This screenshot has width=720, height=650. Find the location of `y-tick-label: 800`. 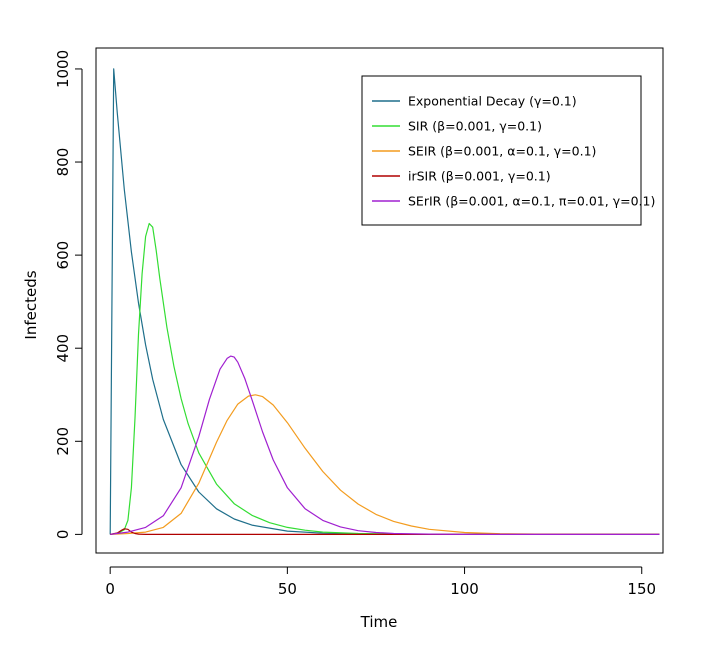

y-tick-label: 800 is located at coordinates (63, 162).